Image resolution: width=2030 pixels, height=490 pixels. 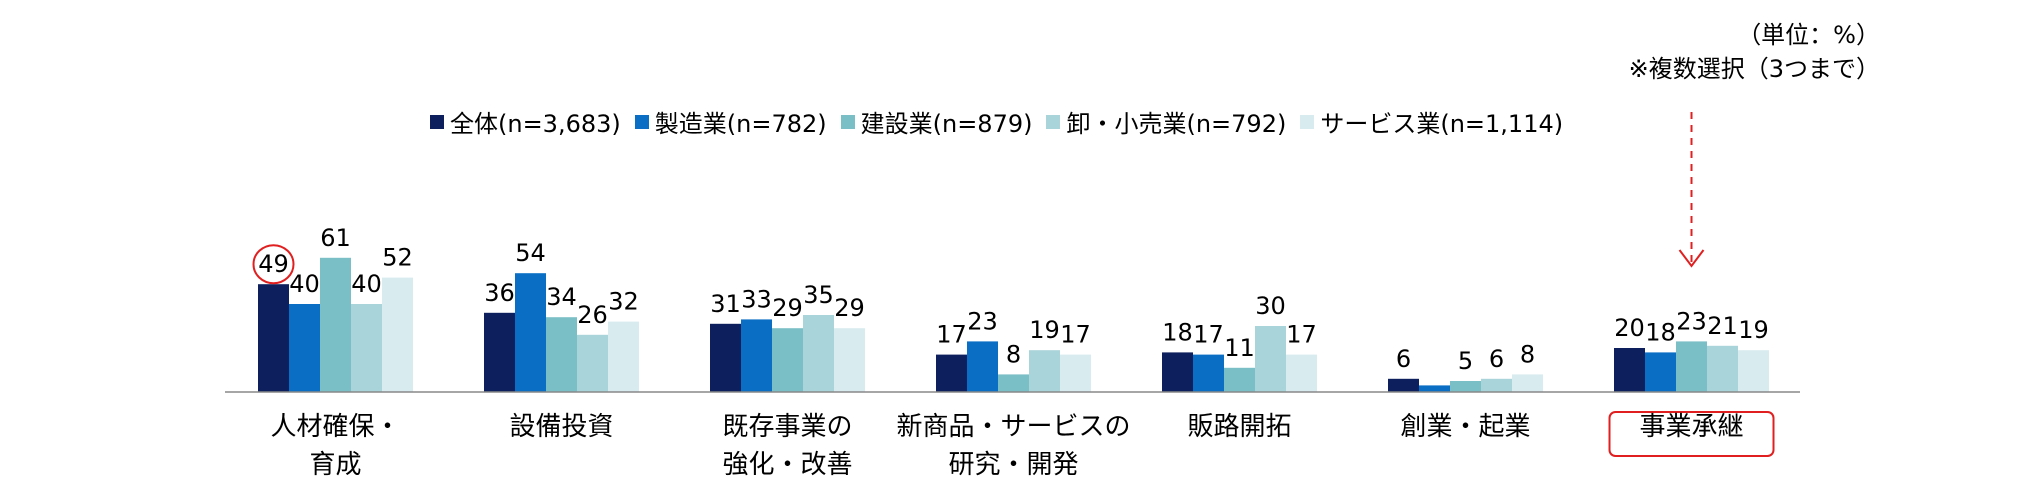 I want to click on legend-label-service: サービス業(n=1,114), so click(x=1442, y=124).